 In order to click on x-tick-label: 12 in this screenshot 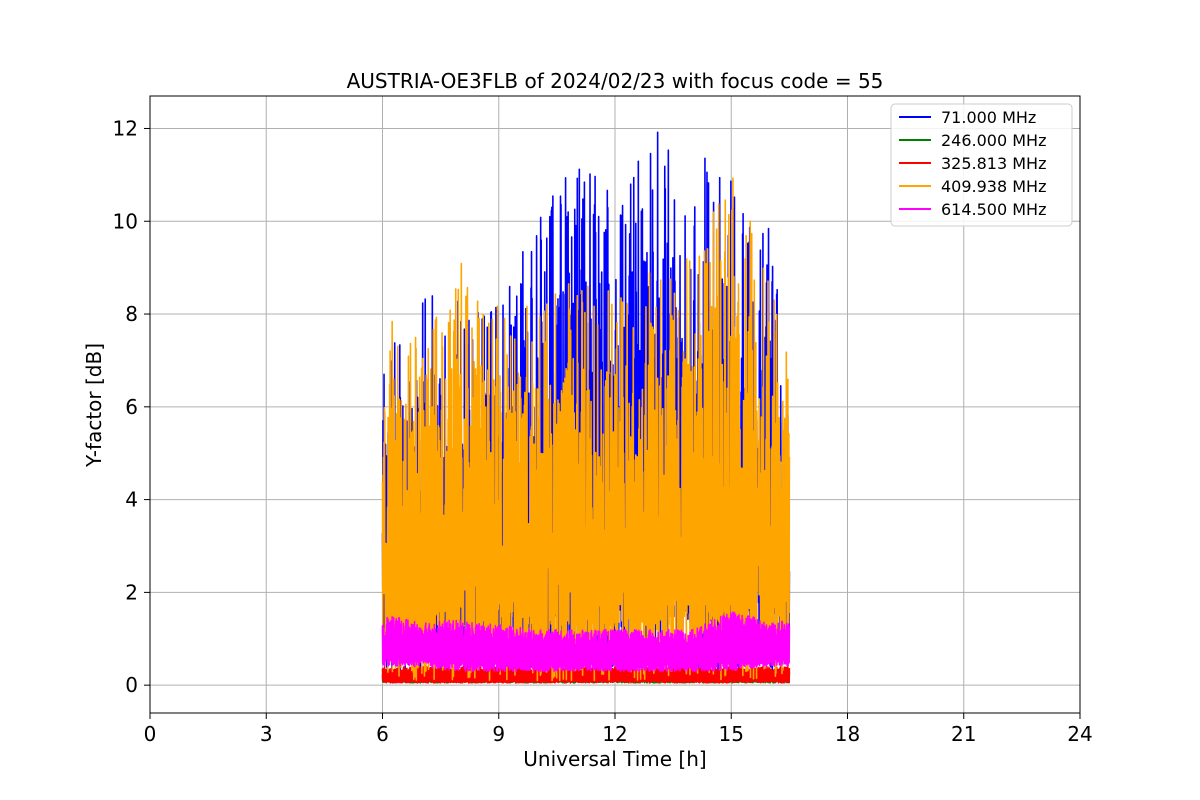, I will do `click(614, 734)`.